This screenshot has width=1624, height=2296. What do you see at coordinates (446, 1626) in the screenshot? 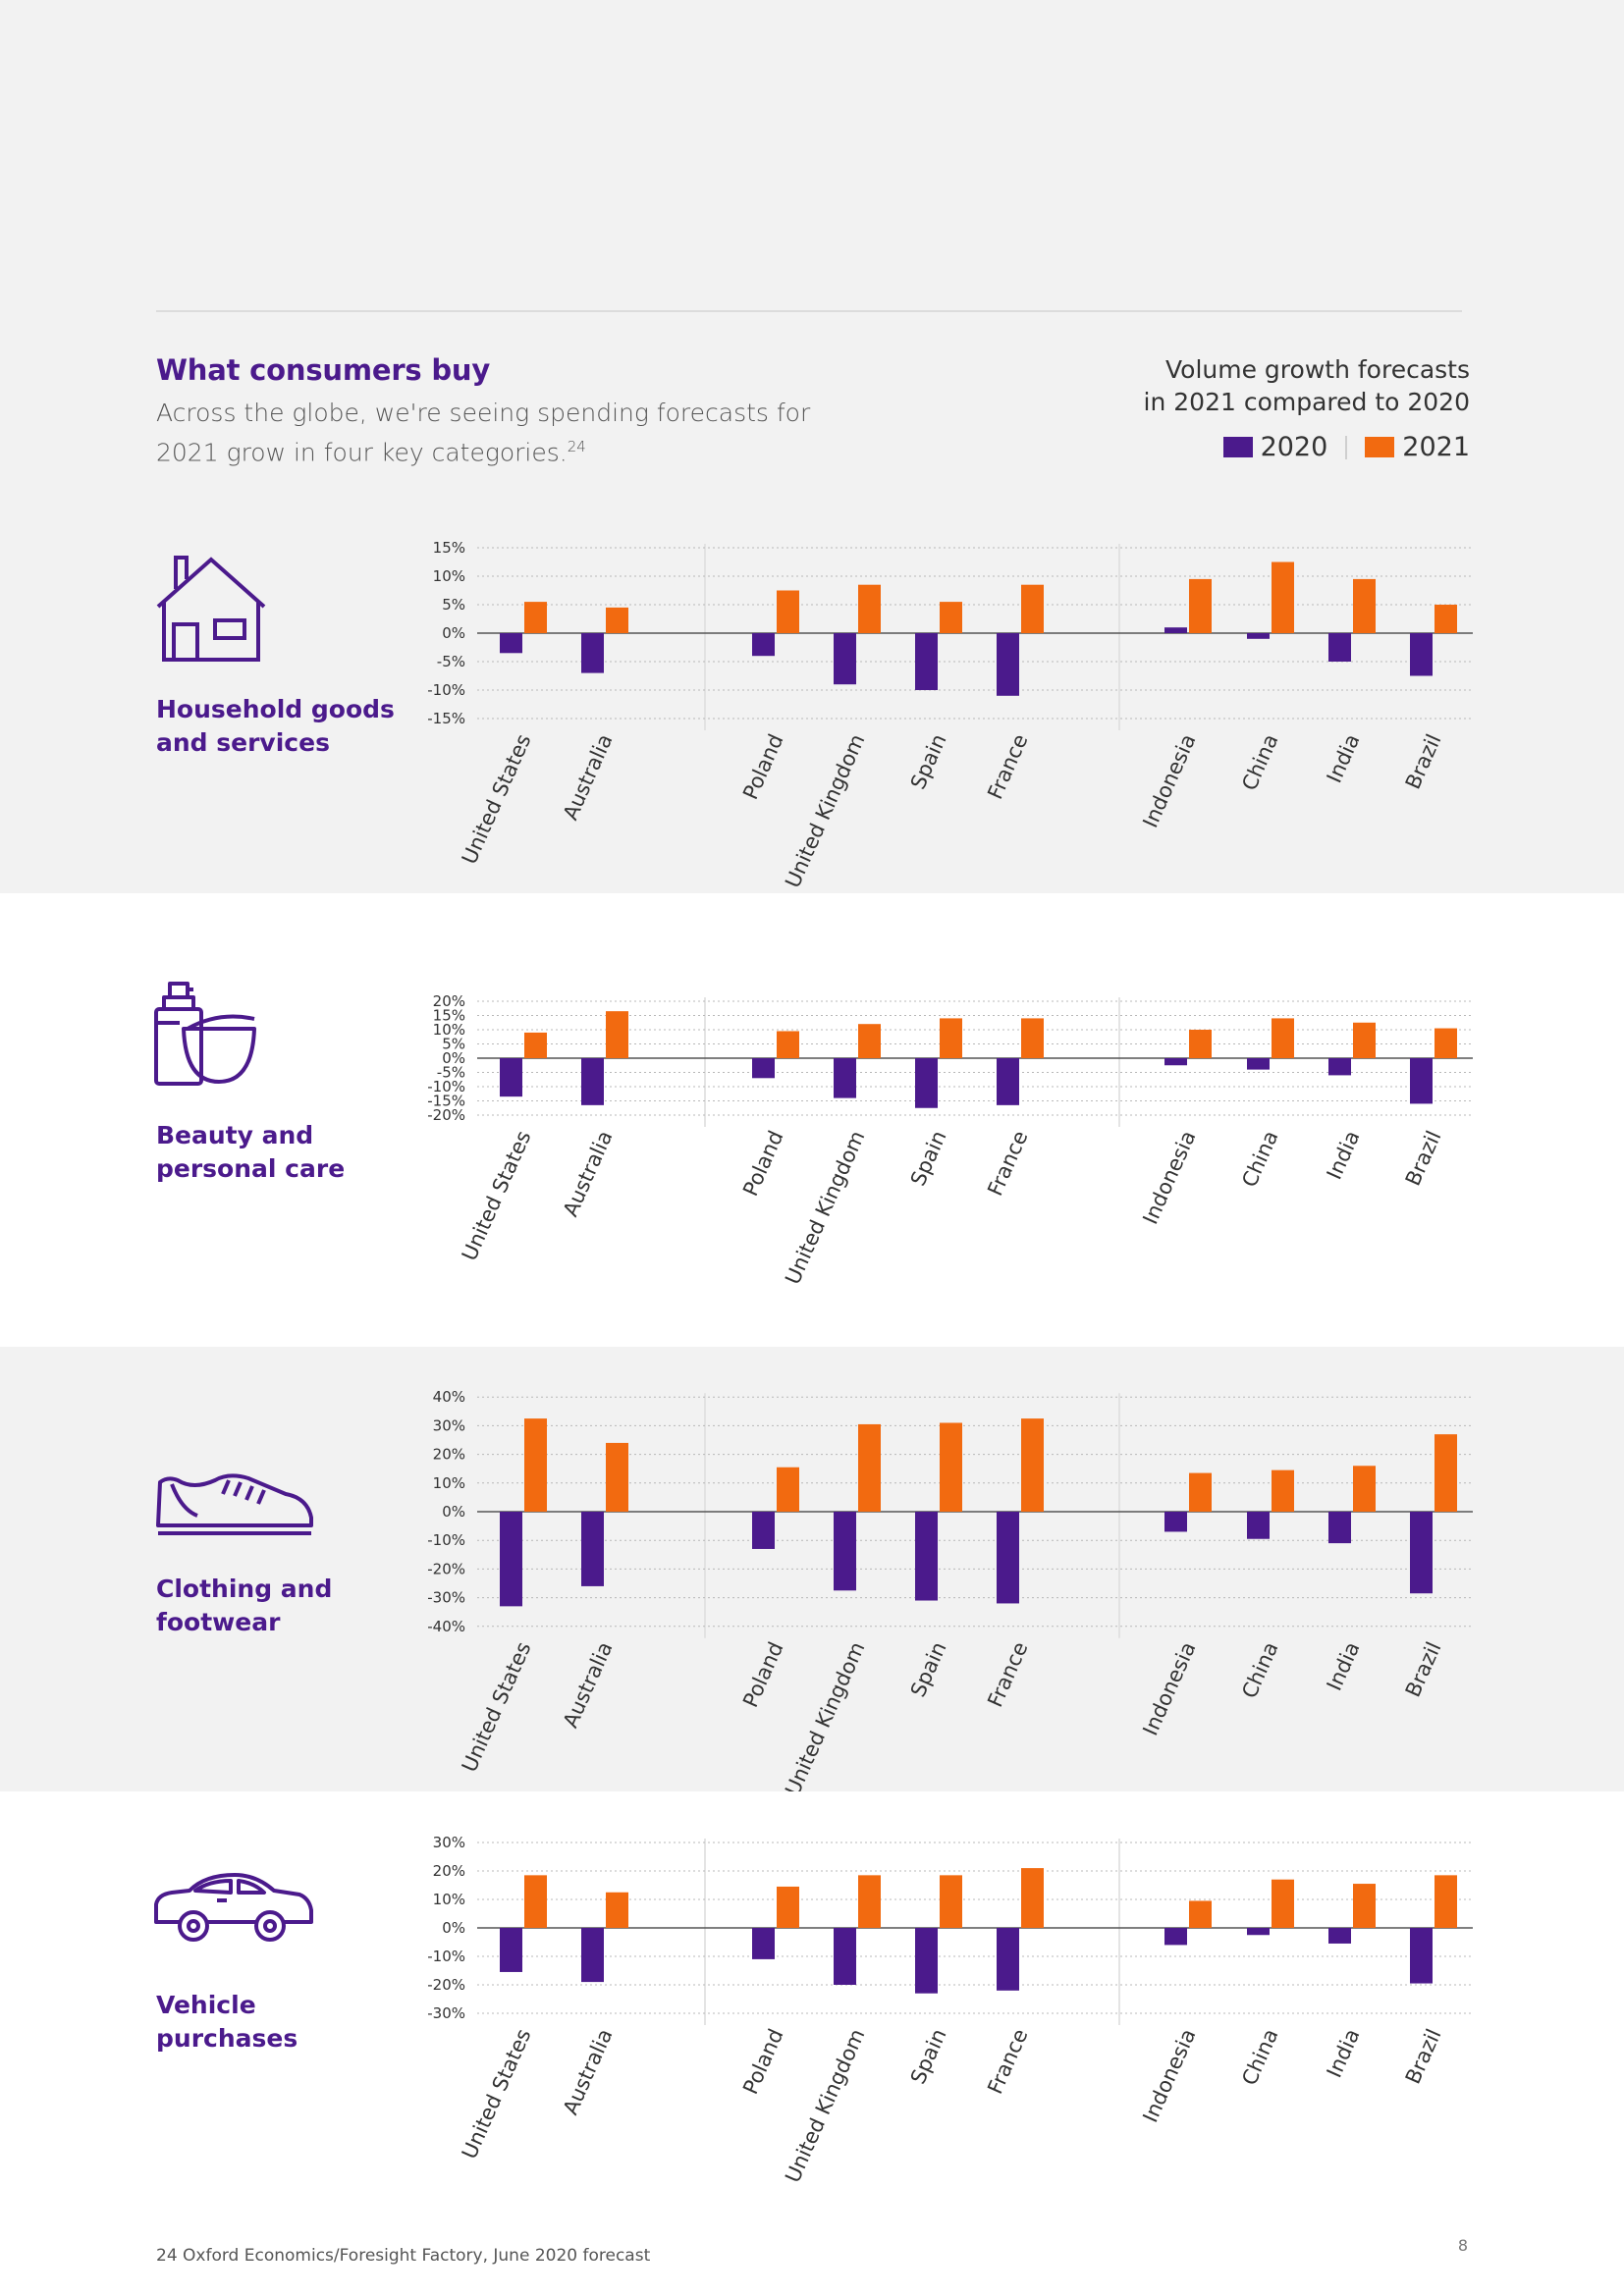
I see `y-tick-label: -40%` at bounding box center [446, 1626].